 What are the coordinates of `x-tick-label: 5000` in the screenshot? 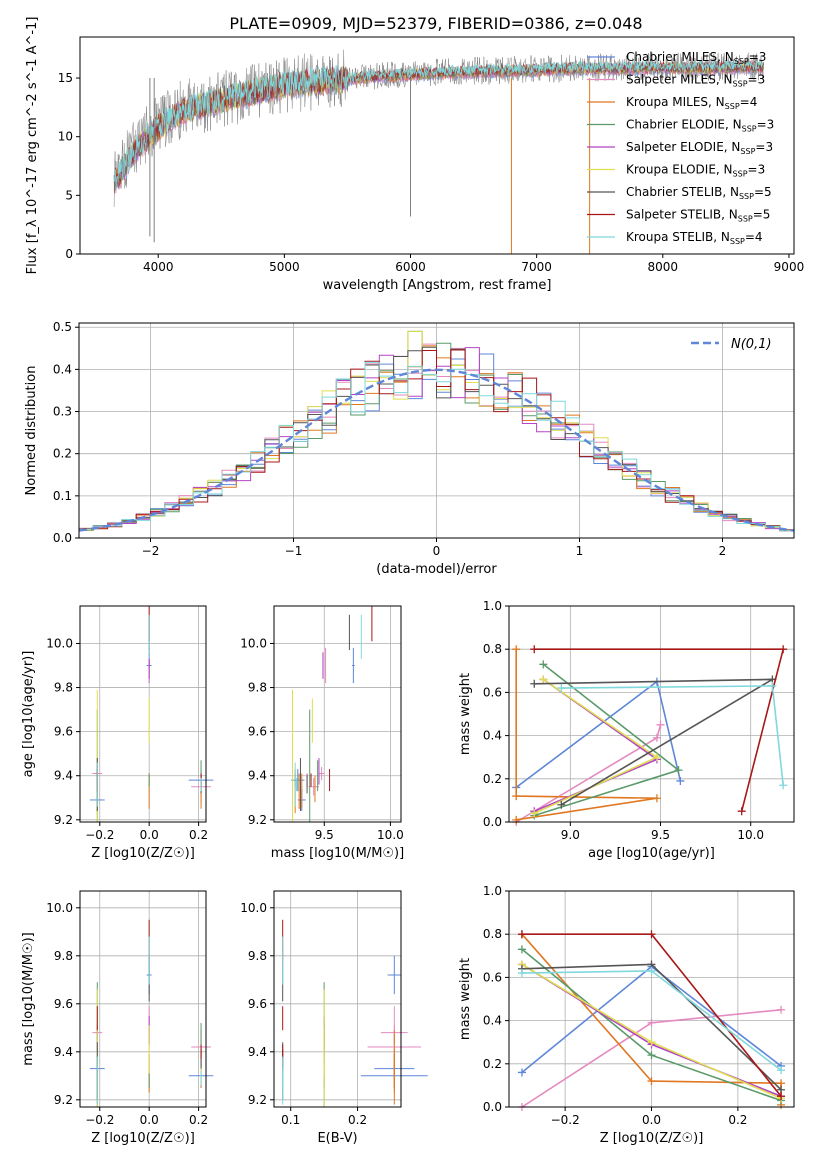 It's located at (284, 267).